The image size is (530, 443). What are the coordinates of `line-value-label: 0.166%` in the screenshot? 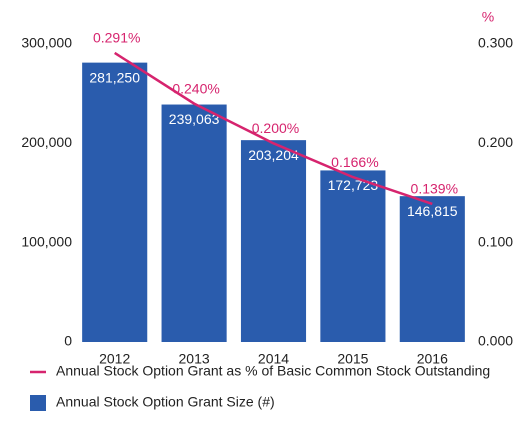 It's located at (354, 162).